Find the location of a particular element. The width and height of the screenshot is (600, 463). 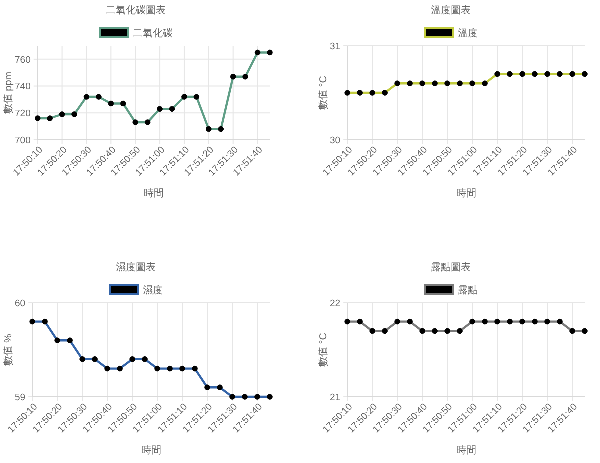

y-tick-label: 31 is located at coordinates (335, 46).